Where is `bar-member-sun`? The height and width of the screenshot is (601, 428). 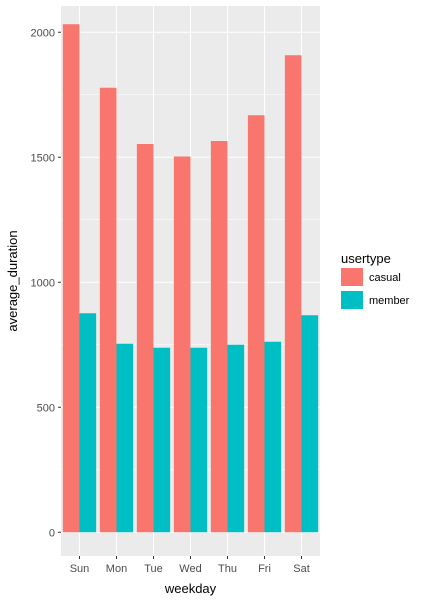
bar-member-sun is located at coordinates (88, 423).